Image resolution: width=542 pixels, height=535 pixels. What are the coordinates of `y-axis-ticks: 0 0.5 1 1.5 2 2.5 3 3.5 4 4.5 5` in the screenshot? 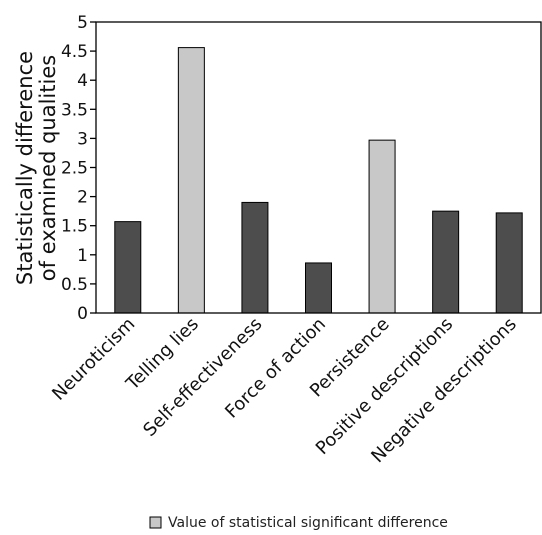 It's located at (78, 168).